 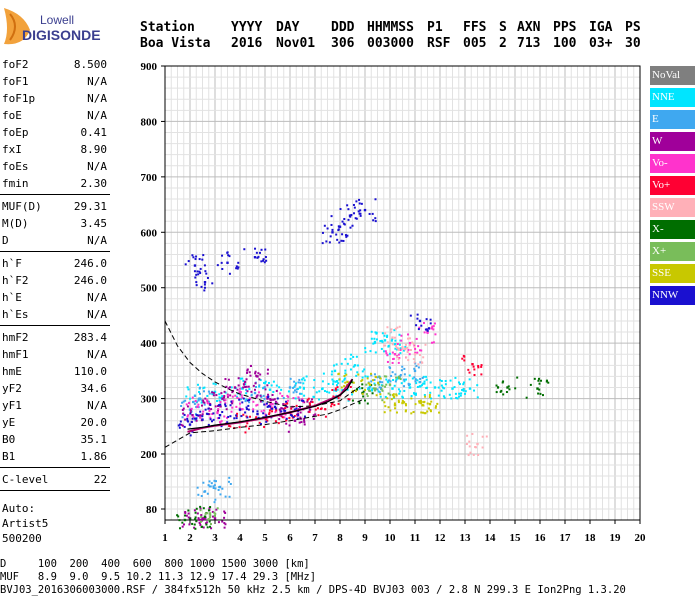 What do you see at coordinates (97, 405) in the screenshot?
I see `param-value: N/A` at bounding box center [97, 405].